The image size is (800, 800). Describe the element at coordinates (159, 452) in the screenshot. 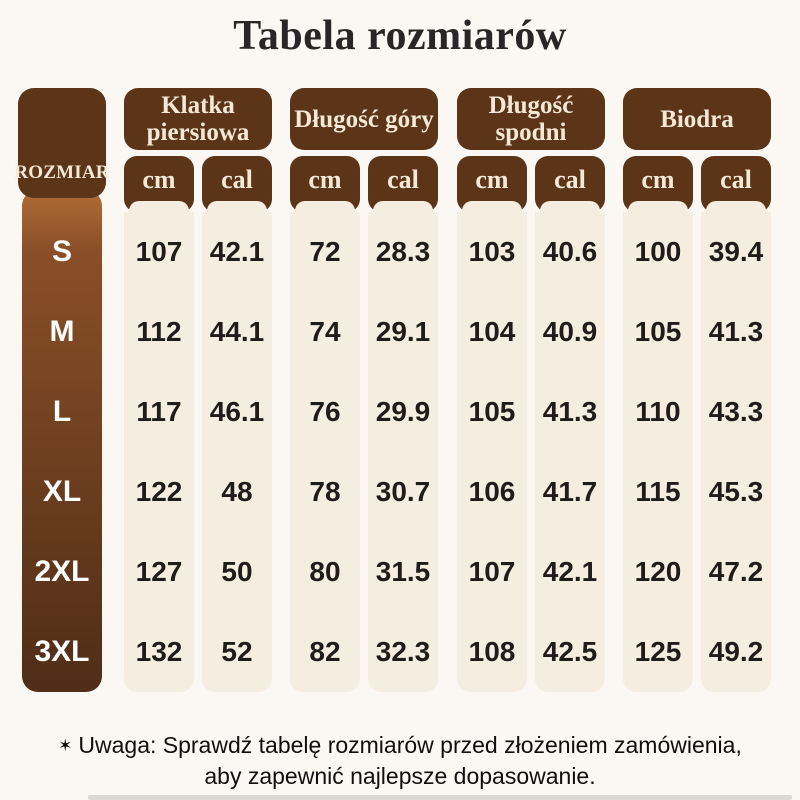

I see `data-column-chest-cm: 107 112 117 122 127 132` at that location.